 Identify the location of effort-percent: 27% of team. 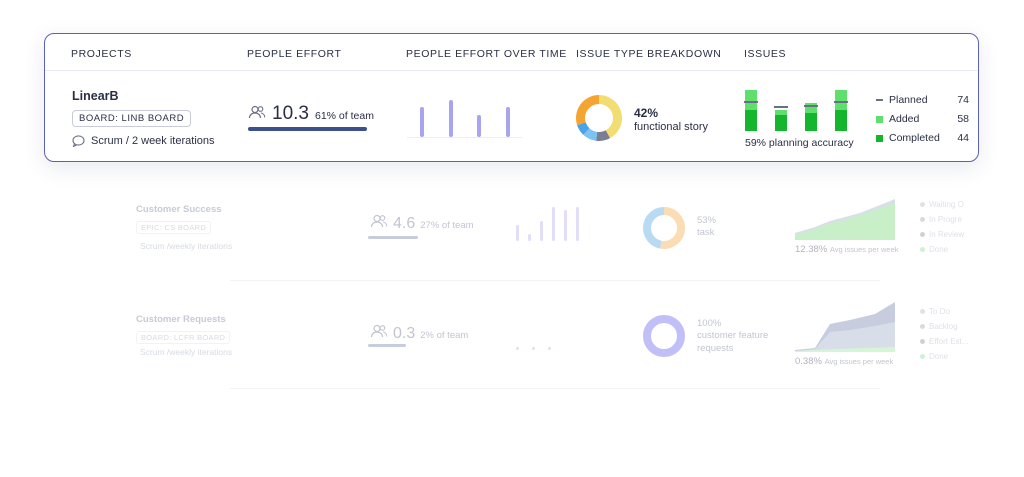
(447, 225).